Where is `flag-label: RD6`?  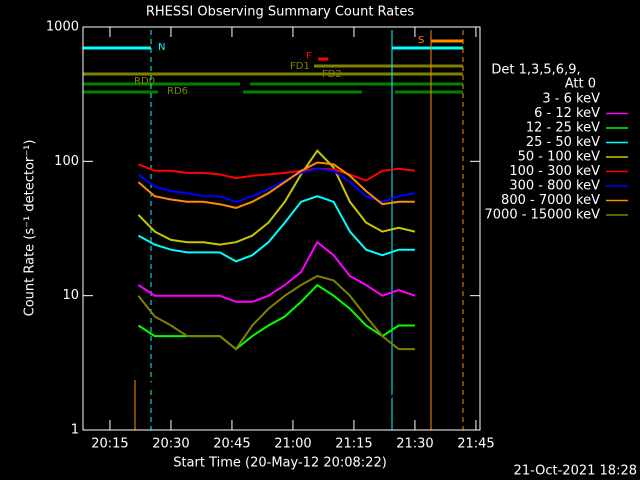
flag-label: RD6 is located at coordinates (177, 91).